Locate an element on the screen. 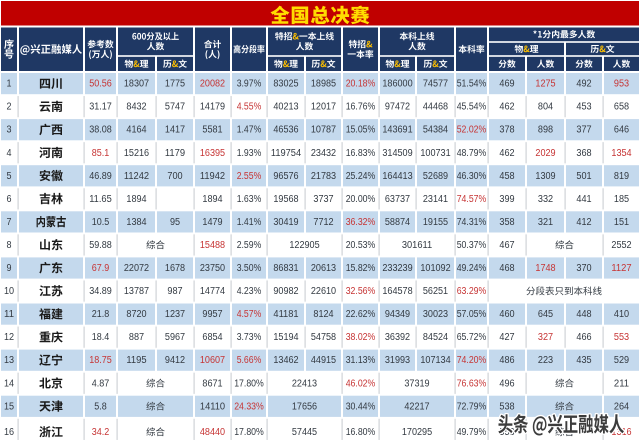  svg-text: 10 is located at coordinates (9, 291).